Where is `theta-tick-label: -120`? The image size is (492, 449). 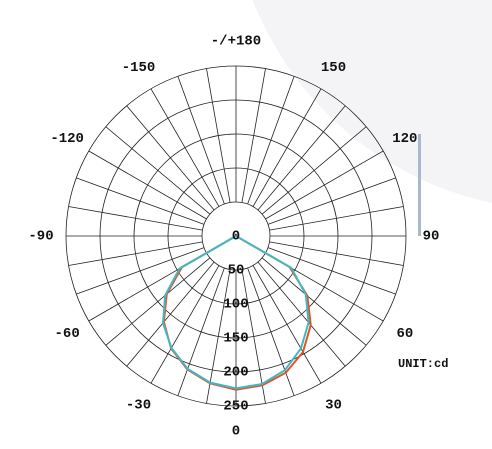
theta-tick-label: -120 is located at coordinates (67, 139).